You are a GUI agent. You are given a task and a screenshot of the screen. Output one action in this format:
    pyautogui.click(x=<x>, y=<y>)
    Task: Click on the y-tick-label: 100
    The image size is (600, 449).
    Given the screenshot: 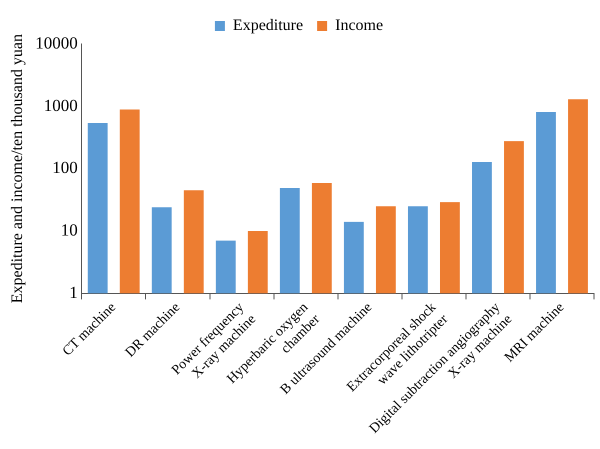 What is the action you would take?
    pyautogui.click(x=65, y=168)
    